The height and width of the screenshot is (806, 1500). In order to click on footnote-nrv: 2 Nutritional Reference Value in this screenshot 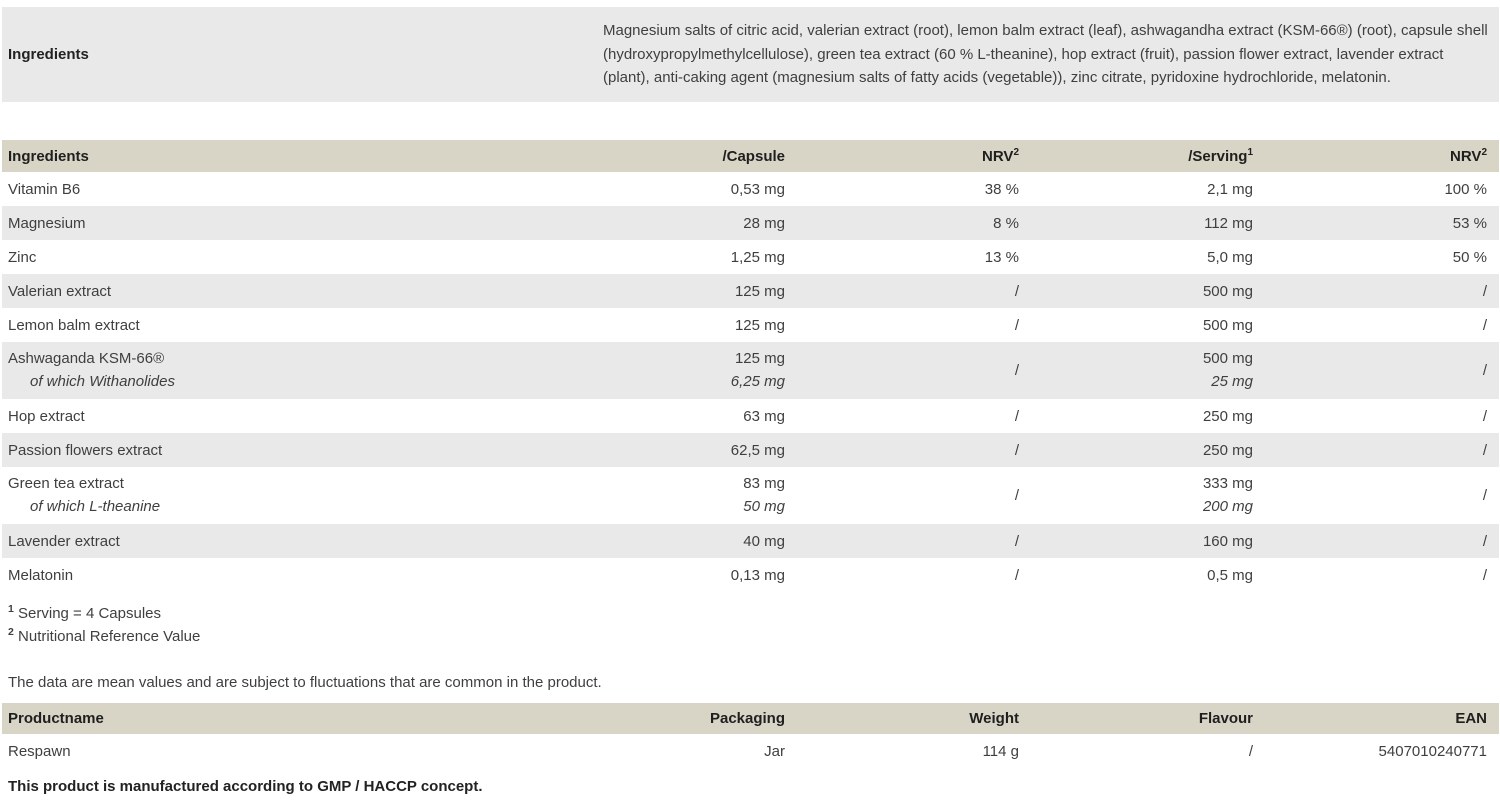, I will do `click(104, 635)`.